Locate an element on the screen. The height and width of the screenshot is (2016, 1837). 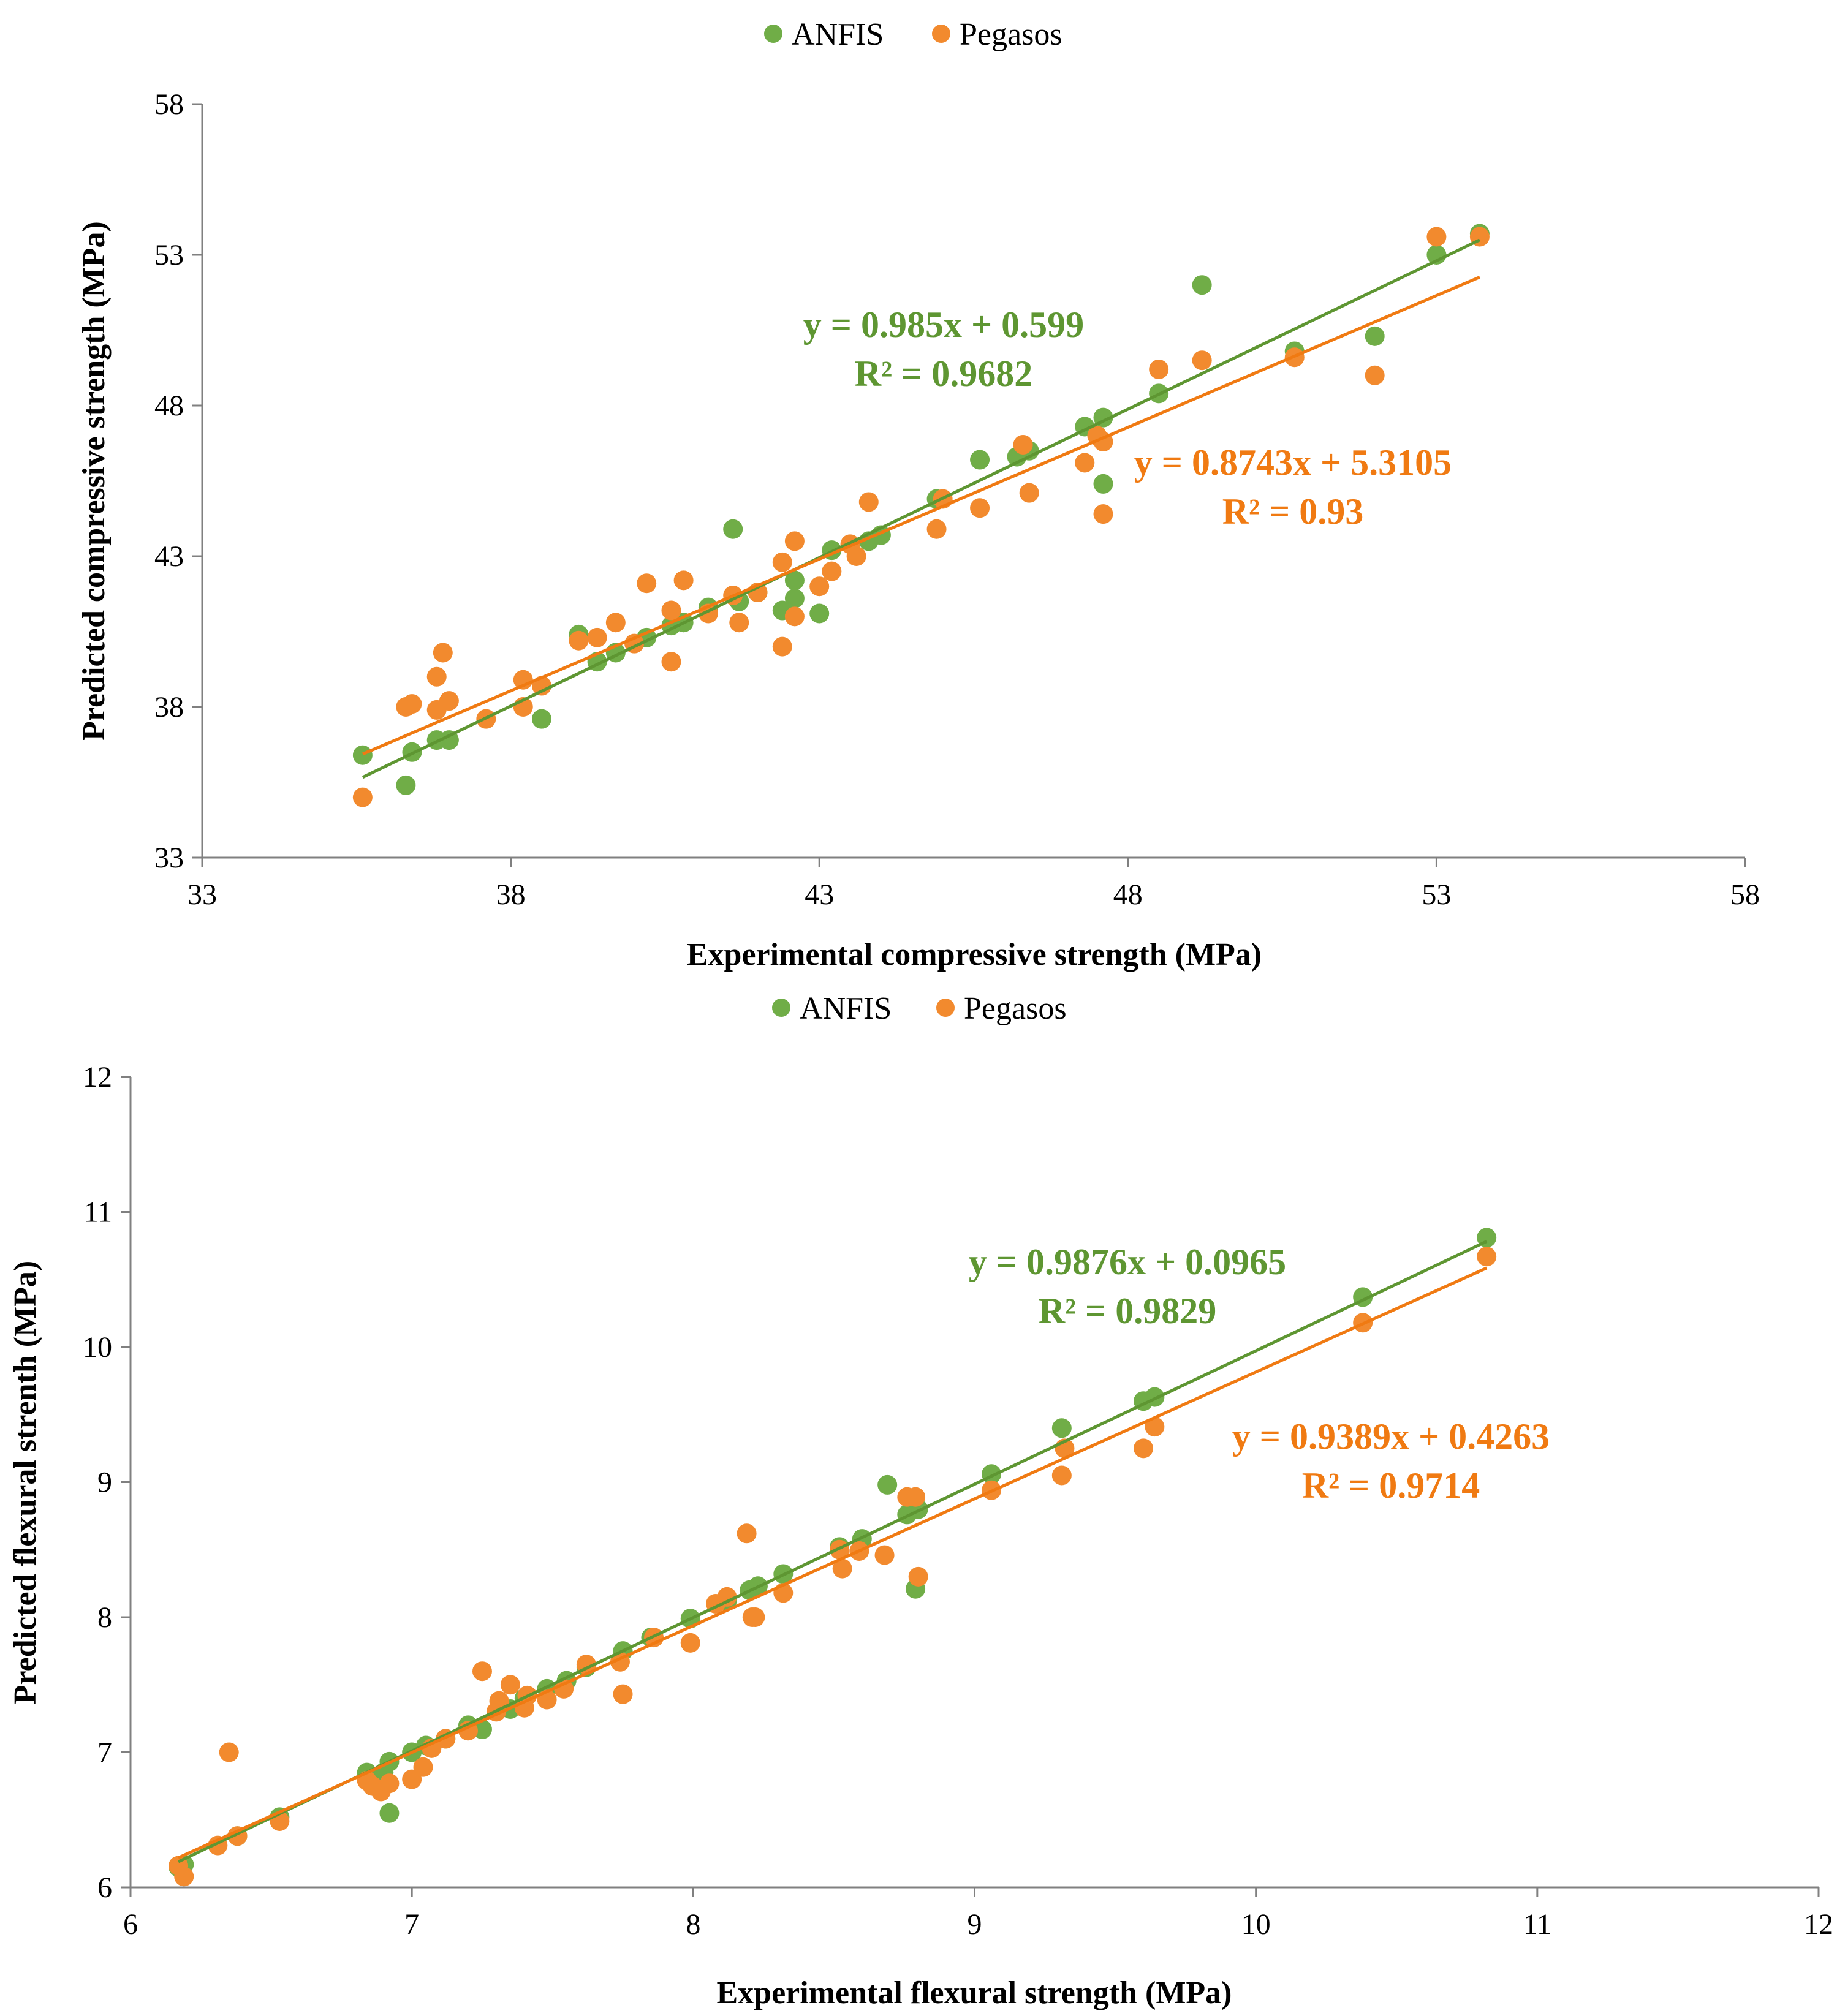
trendline-equation-pegasos: y = 0.9389x + 0.4263 is located at coordinates (1391, 1436).